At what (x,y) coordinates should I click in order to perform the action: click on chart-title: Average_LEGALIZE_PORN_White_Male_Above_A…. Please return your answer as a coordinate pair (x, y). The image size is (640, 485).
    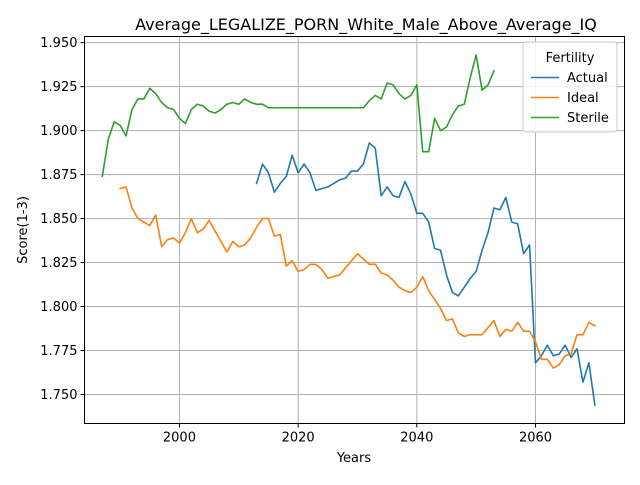
    Looking at the image, I should click on (366, 25).